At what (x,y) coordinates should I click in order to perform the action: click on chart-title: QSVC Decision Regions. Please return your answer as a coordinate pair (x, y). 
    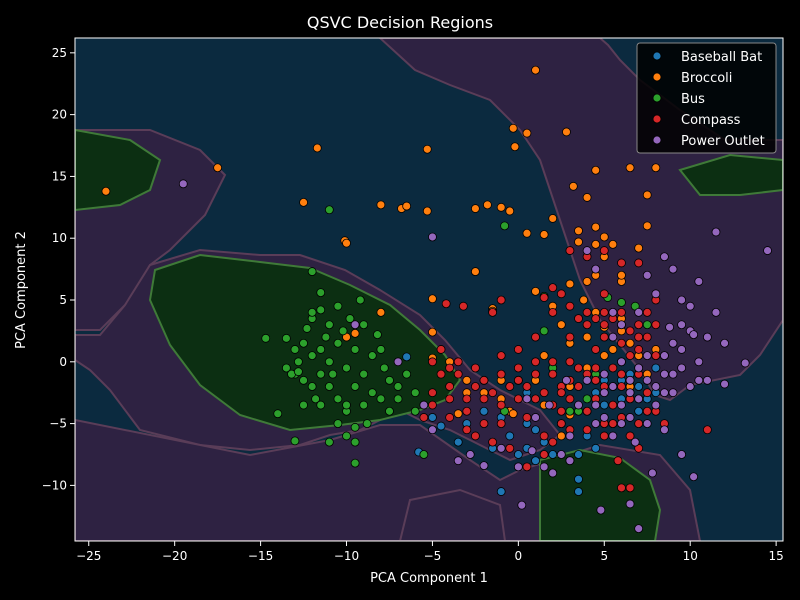
    Looking at the image, I should click on (400, 22).